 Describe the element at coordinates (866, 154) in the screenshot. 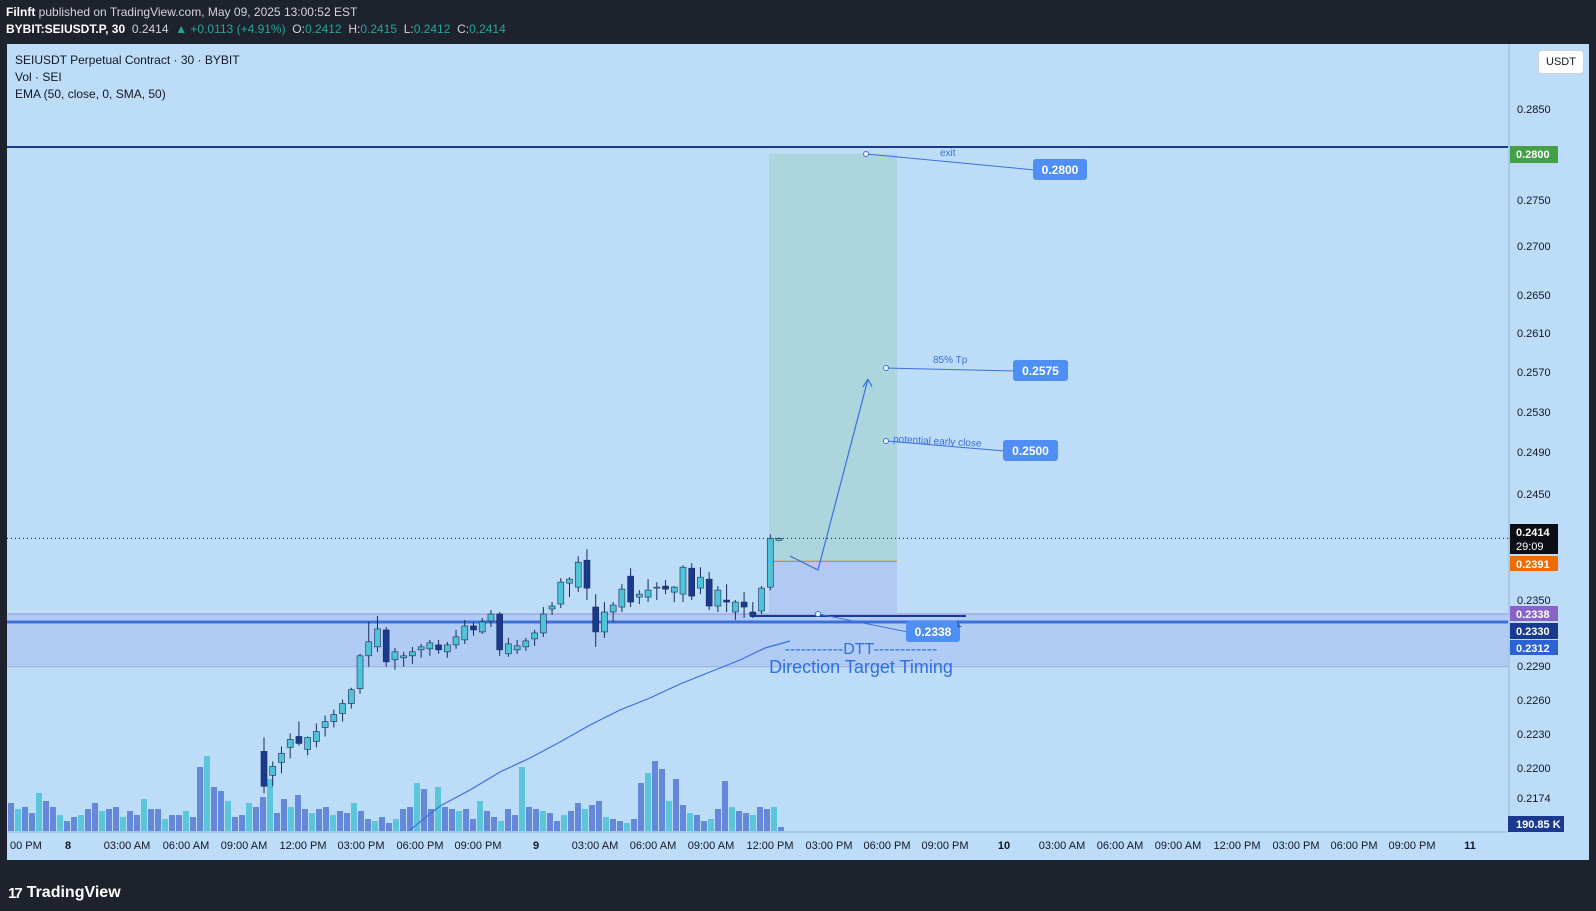

I see `exit-anchor` at that location.